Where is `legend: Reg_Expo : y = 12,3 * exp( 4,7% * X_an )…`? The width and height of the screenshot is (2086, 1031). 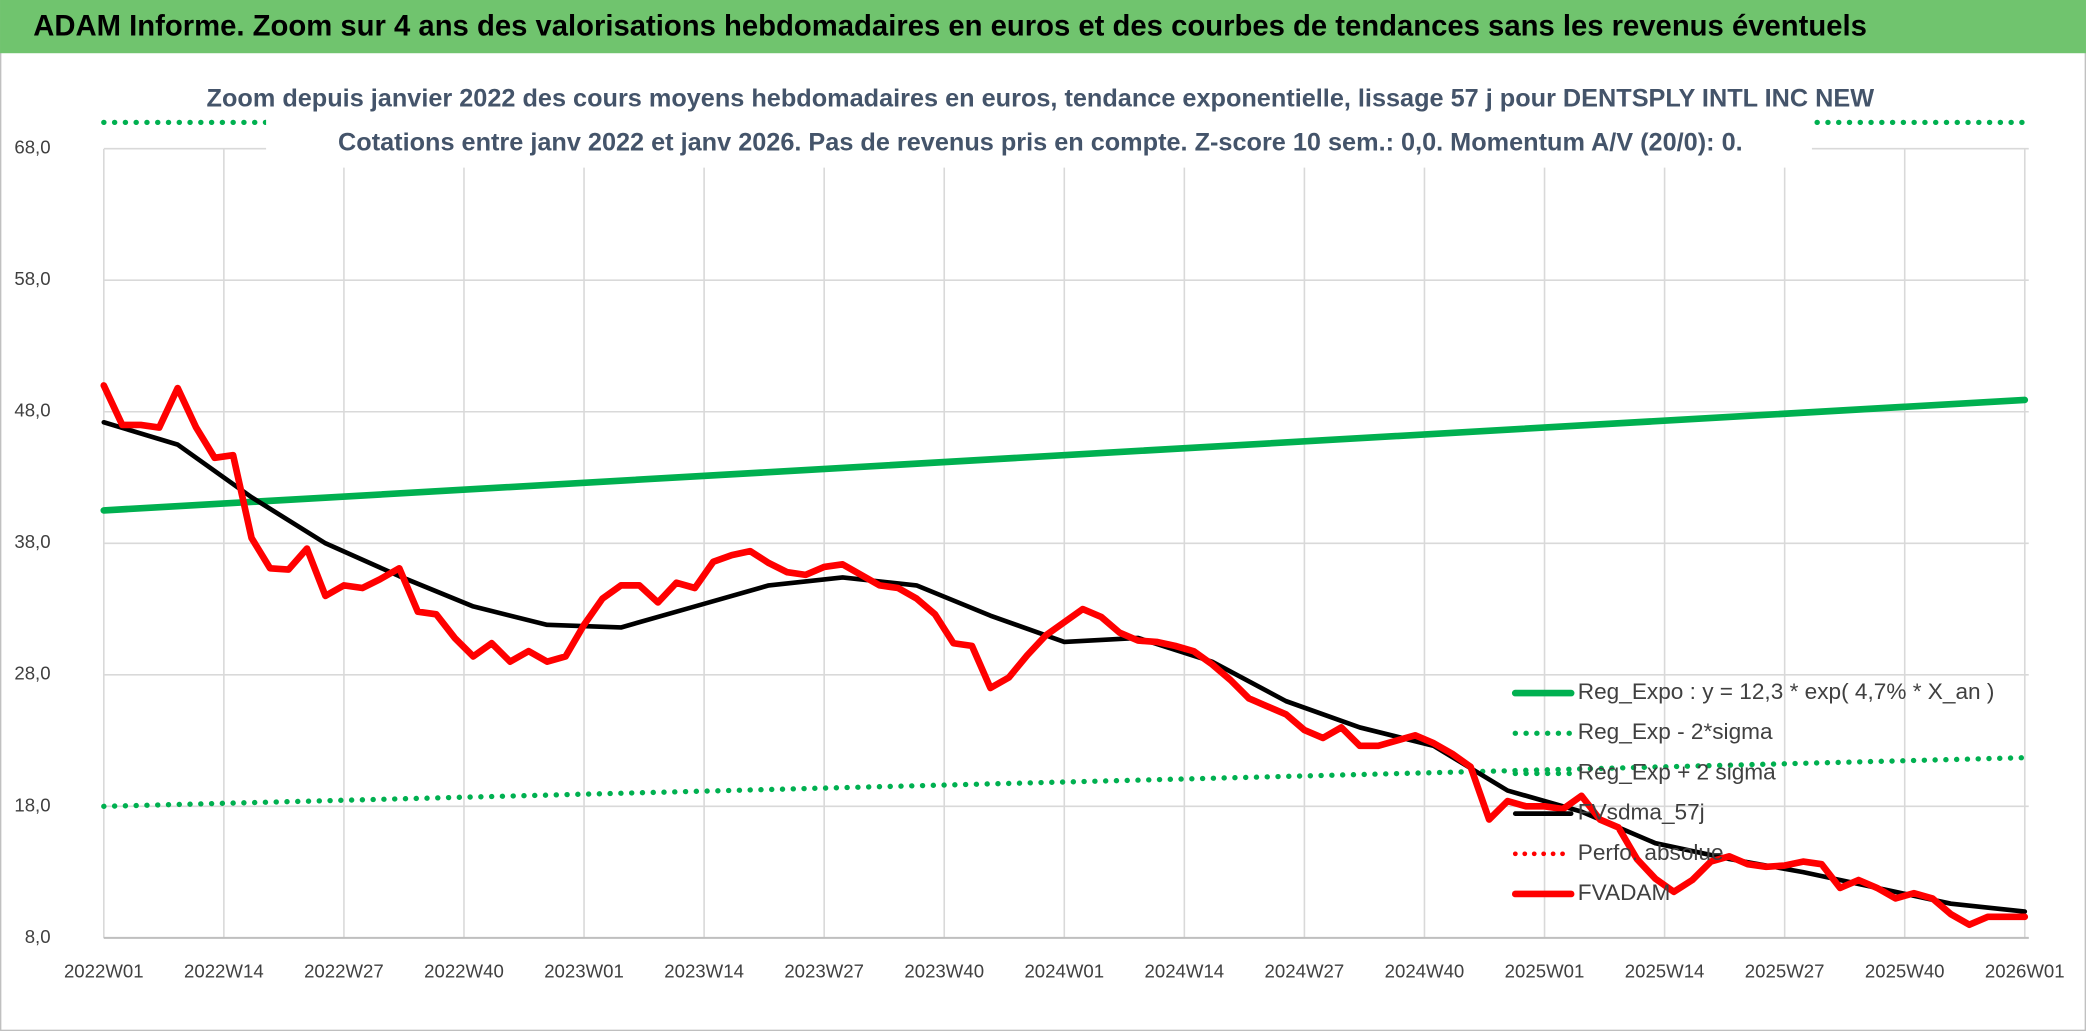
legend: Reg_Expo : y = 12,3 * exp( 4,7% * X_an )… is located at coordinates (1753, 792).